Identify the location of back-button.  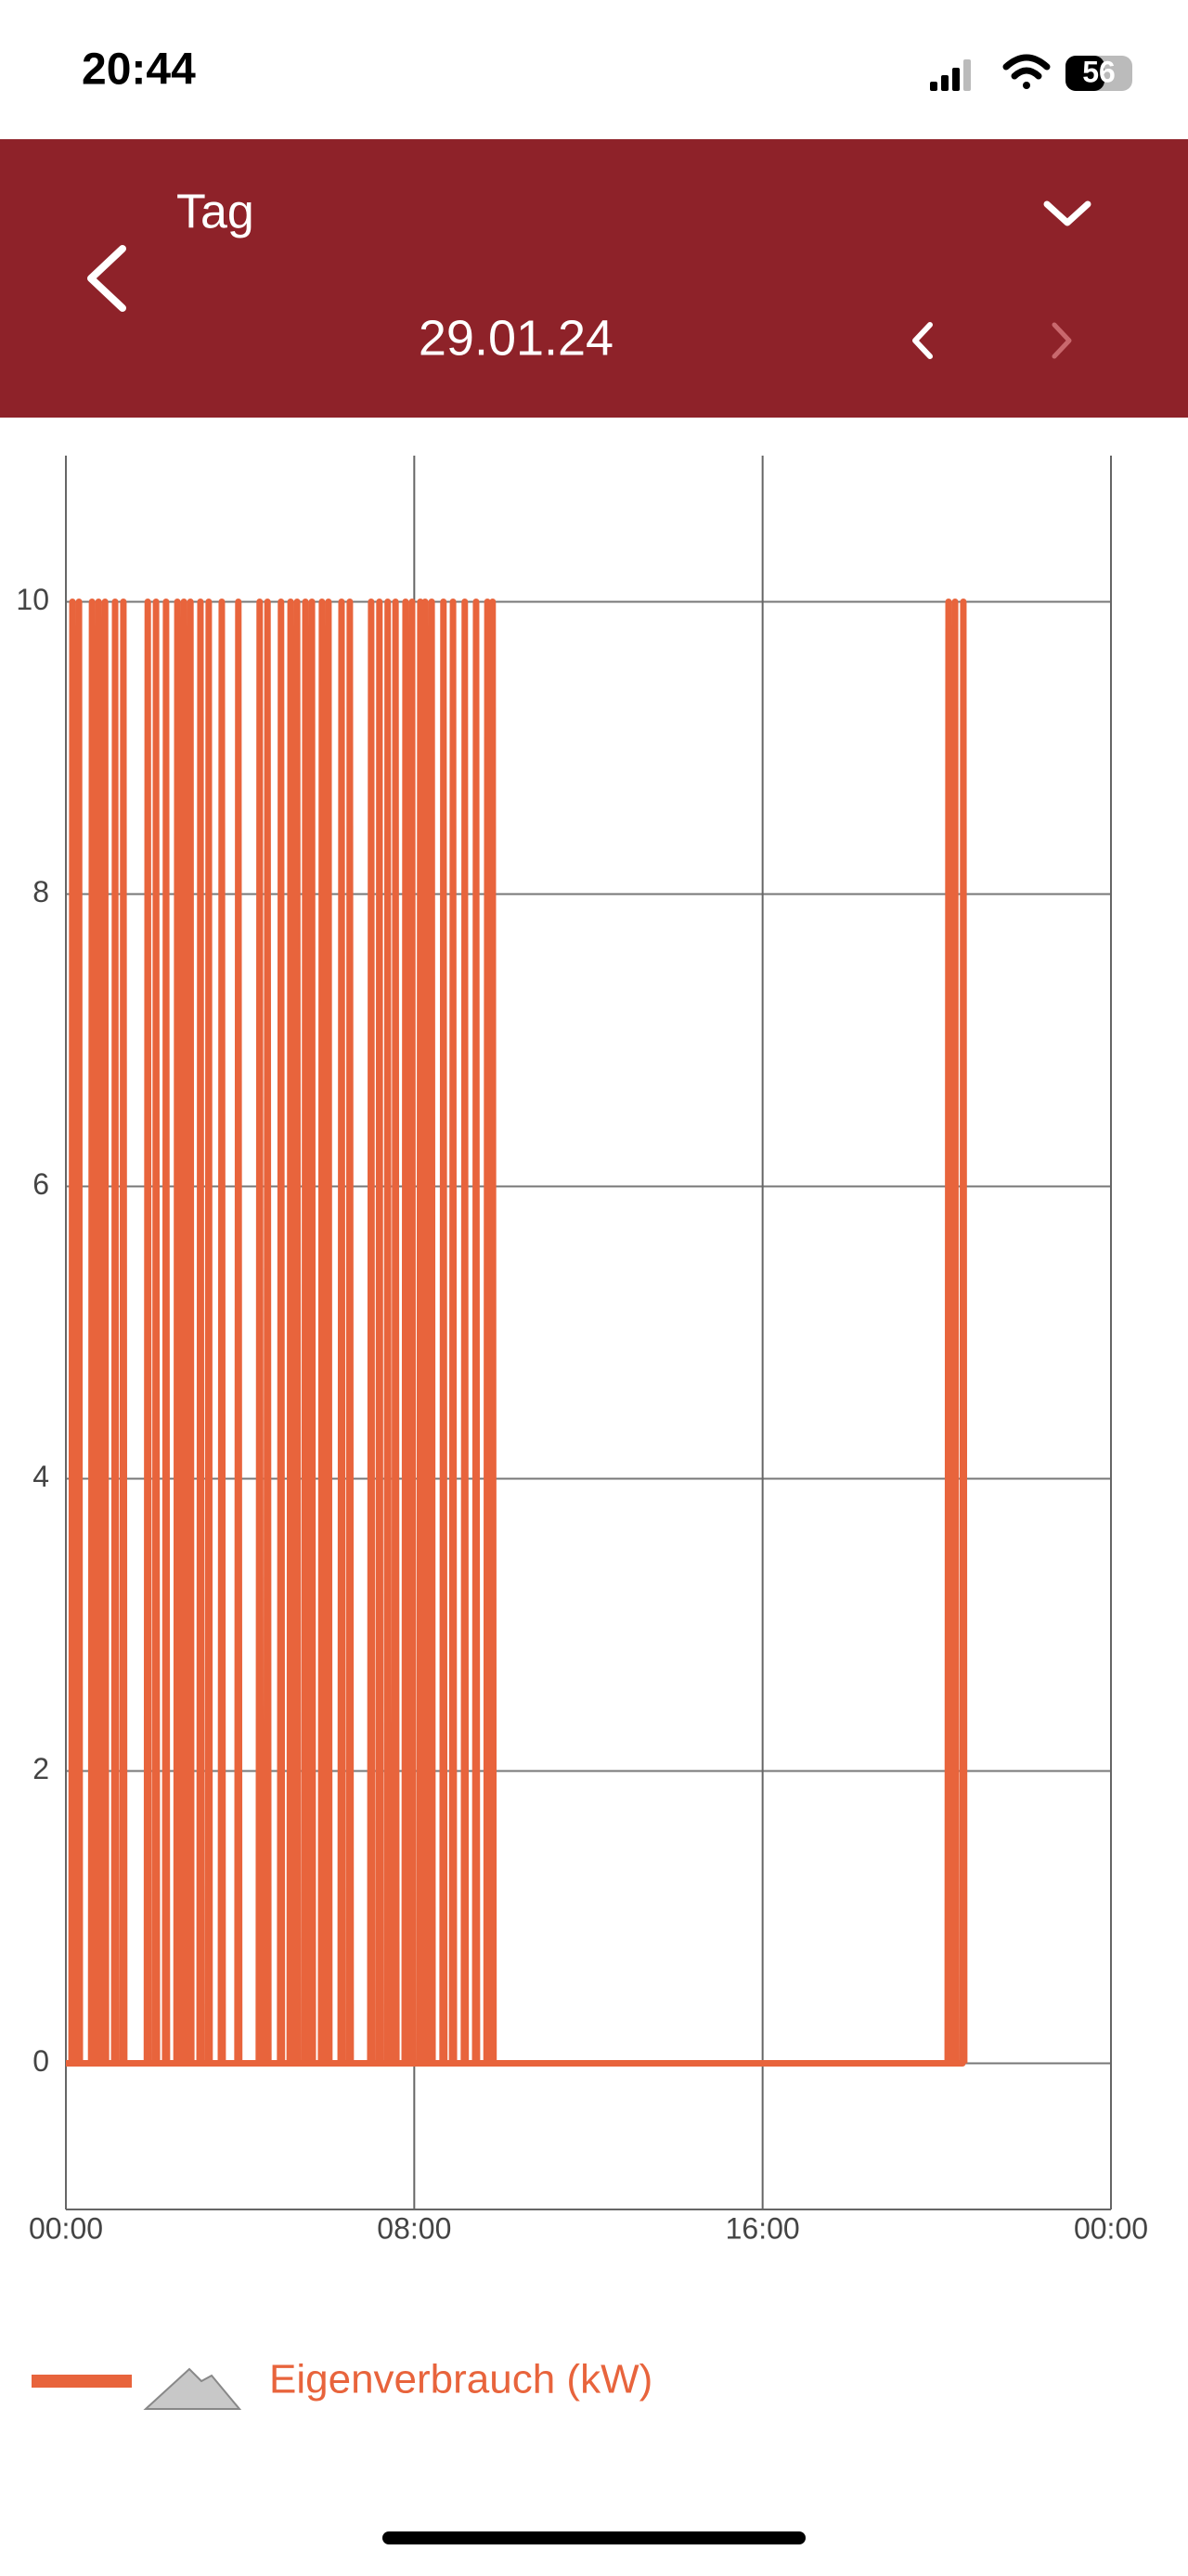
(106, 278).